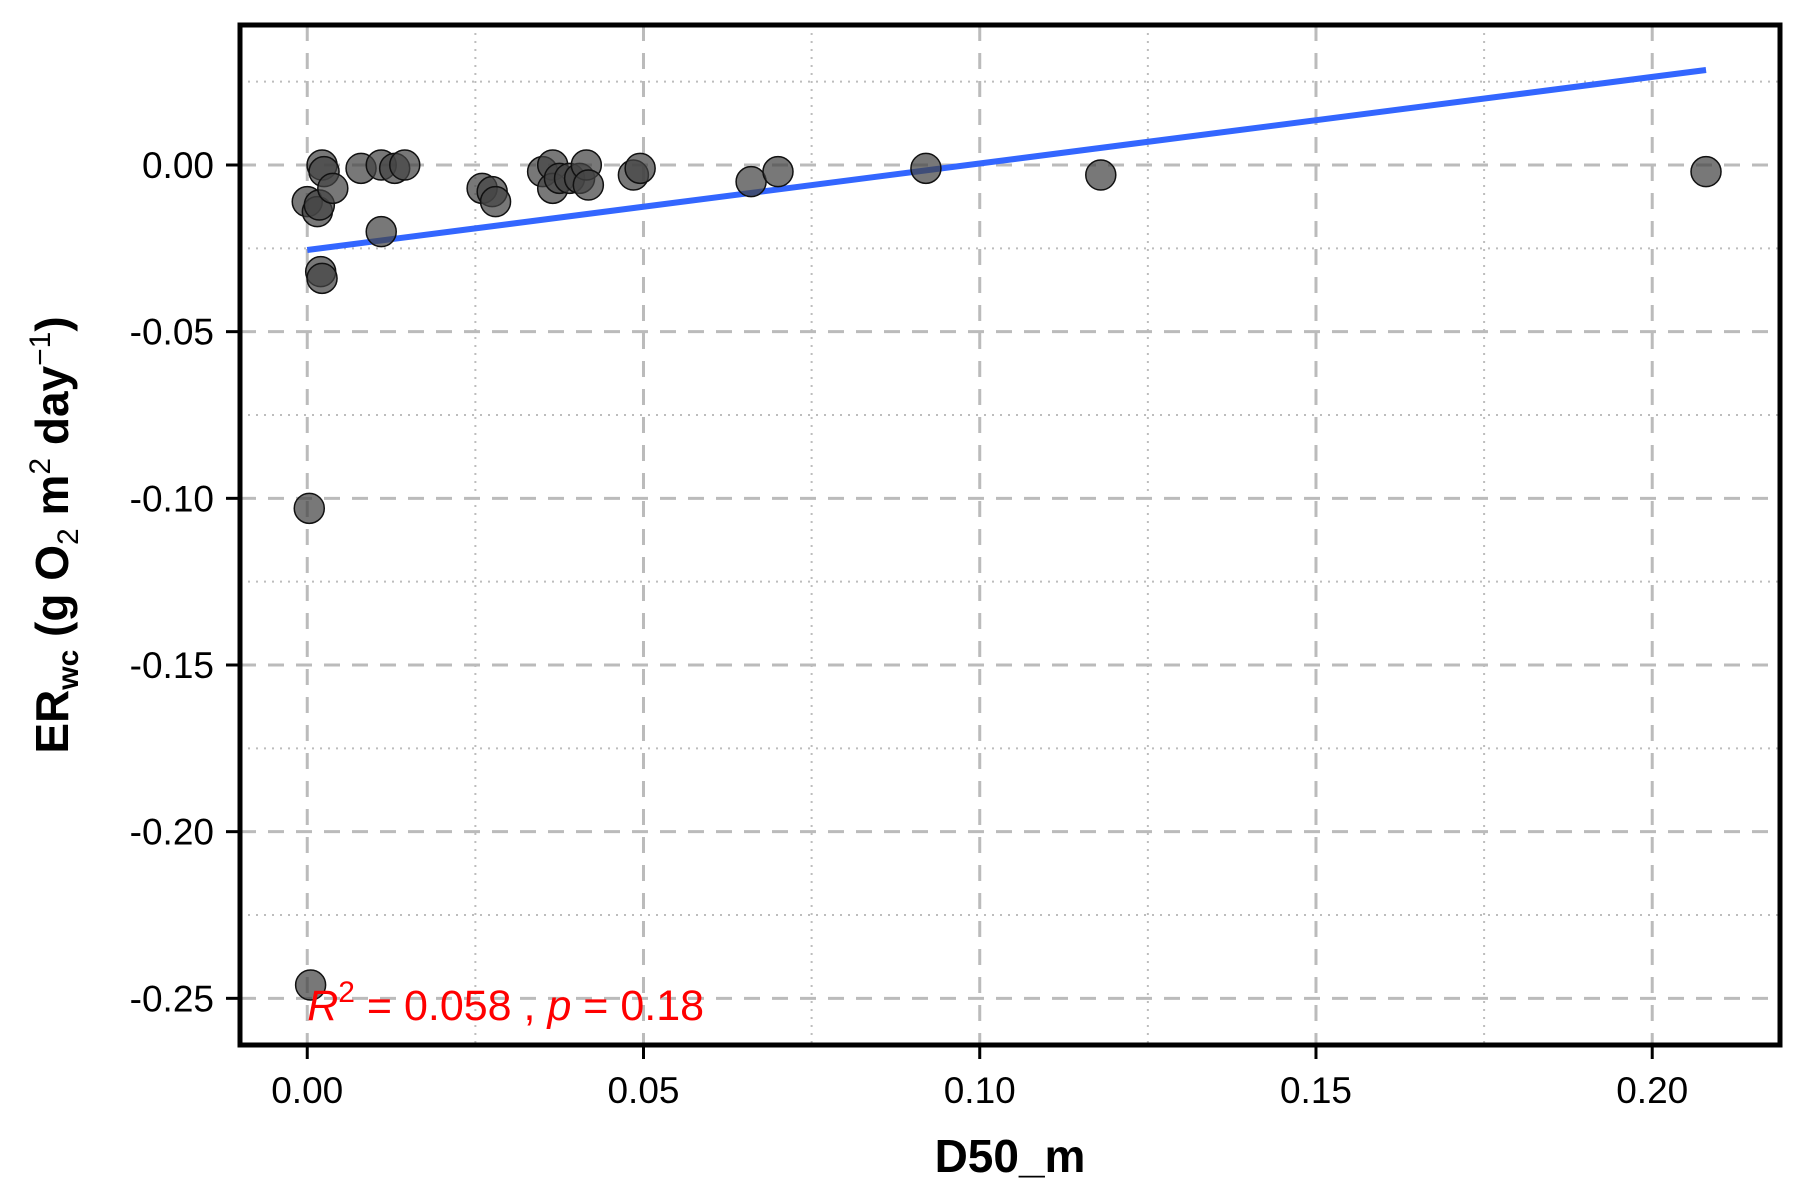 This screenshot has height=1200, width=1800. I want to click on y-axis-title-m-superscript: 2, so click(40, 466).